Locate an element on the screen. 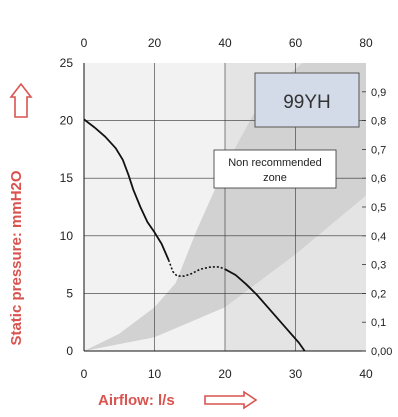 This screenshot has height=417, width=398. top-tick-label: 80 is located at coordinates (366, 43).